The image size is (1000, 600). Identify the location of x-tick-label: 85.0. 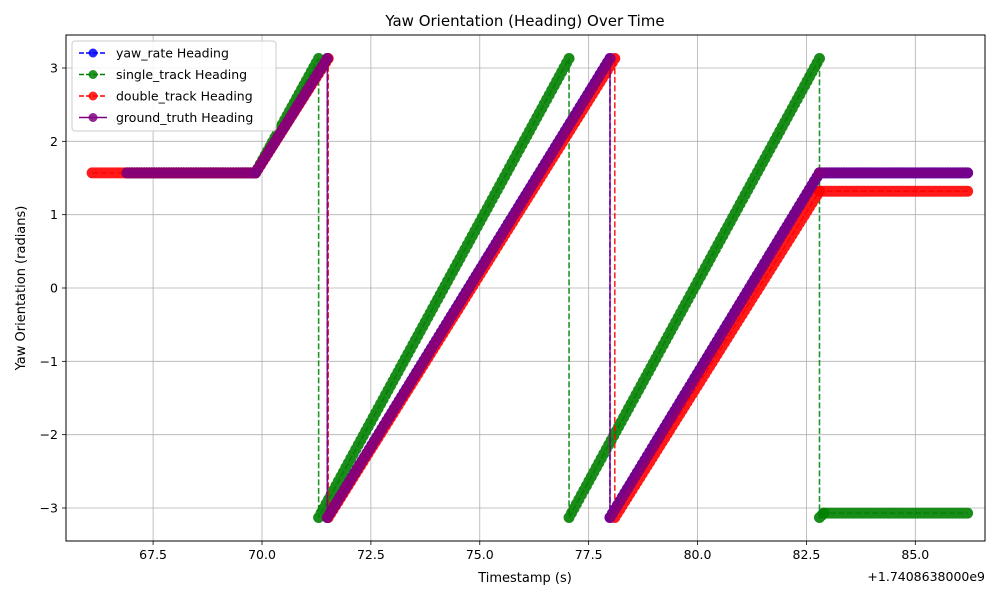
(915, 554).